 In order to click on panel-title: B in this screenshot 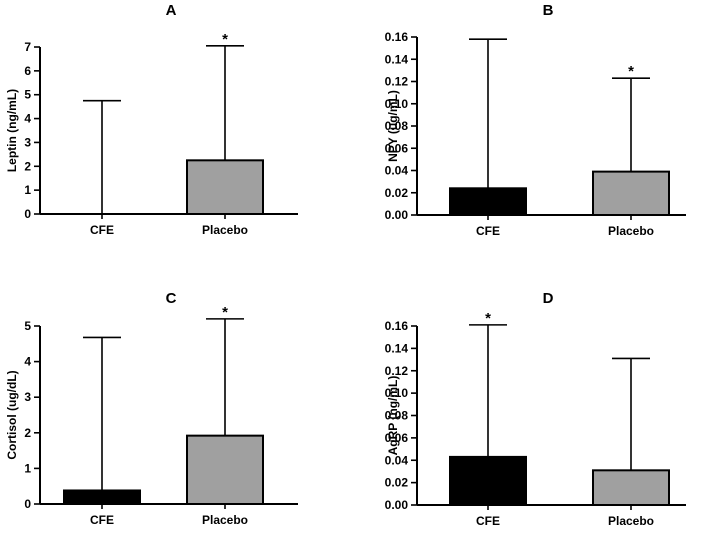, I will do `click(548, 10)`.